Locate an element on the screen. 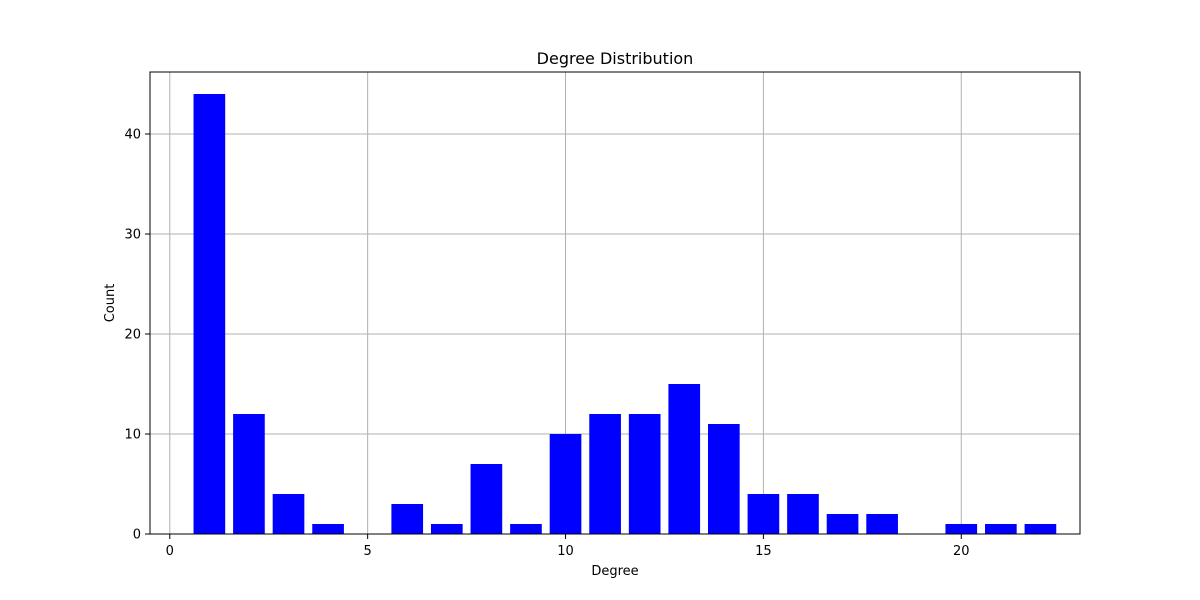 The height and width of the screenshot is (600, 1200). x-tick-label: 15 is located at coordinates (763, 551).